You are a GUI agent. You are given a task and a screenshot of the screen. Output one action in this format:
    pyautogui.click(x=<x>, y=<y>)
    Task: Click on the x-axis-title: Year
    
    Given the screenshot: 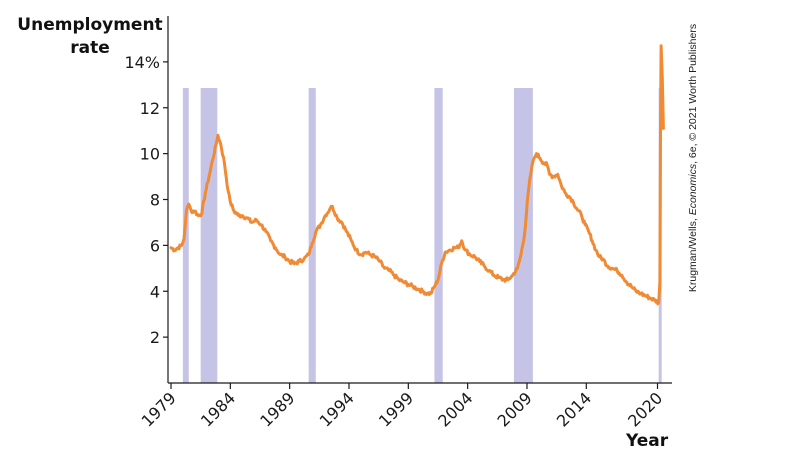 What is the action you would take?
    pyautogui.click(x=647, y=441)
    